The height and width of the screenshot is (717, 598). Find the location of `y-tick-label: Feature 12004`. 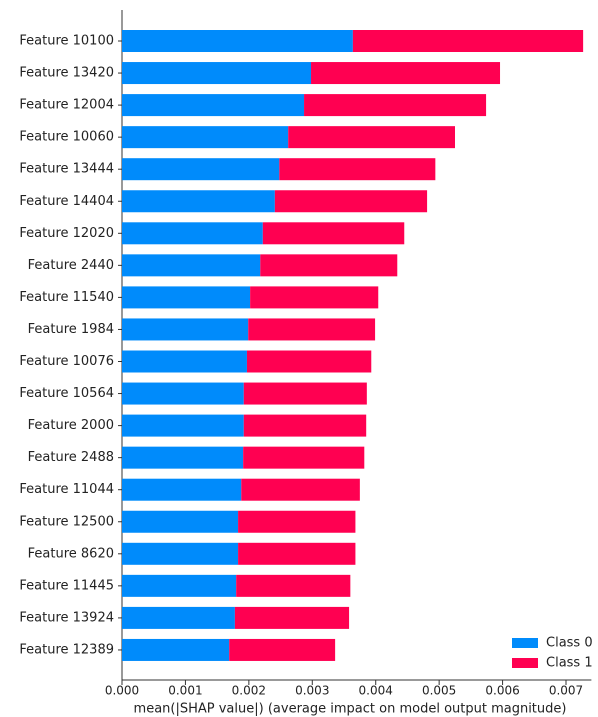

y-tick-label: Feature 12004 is located at coordinates (66, 105).